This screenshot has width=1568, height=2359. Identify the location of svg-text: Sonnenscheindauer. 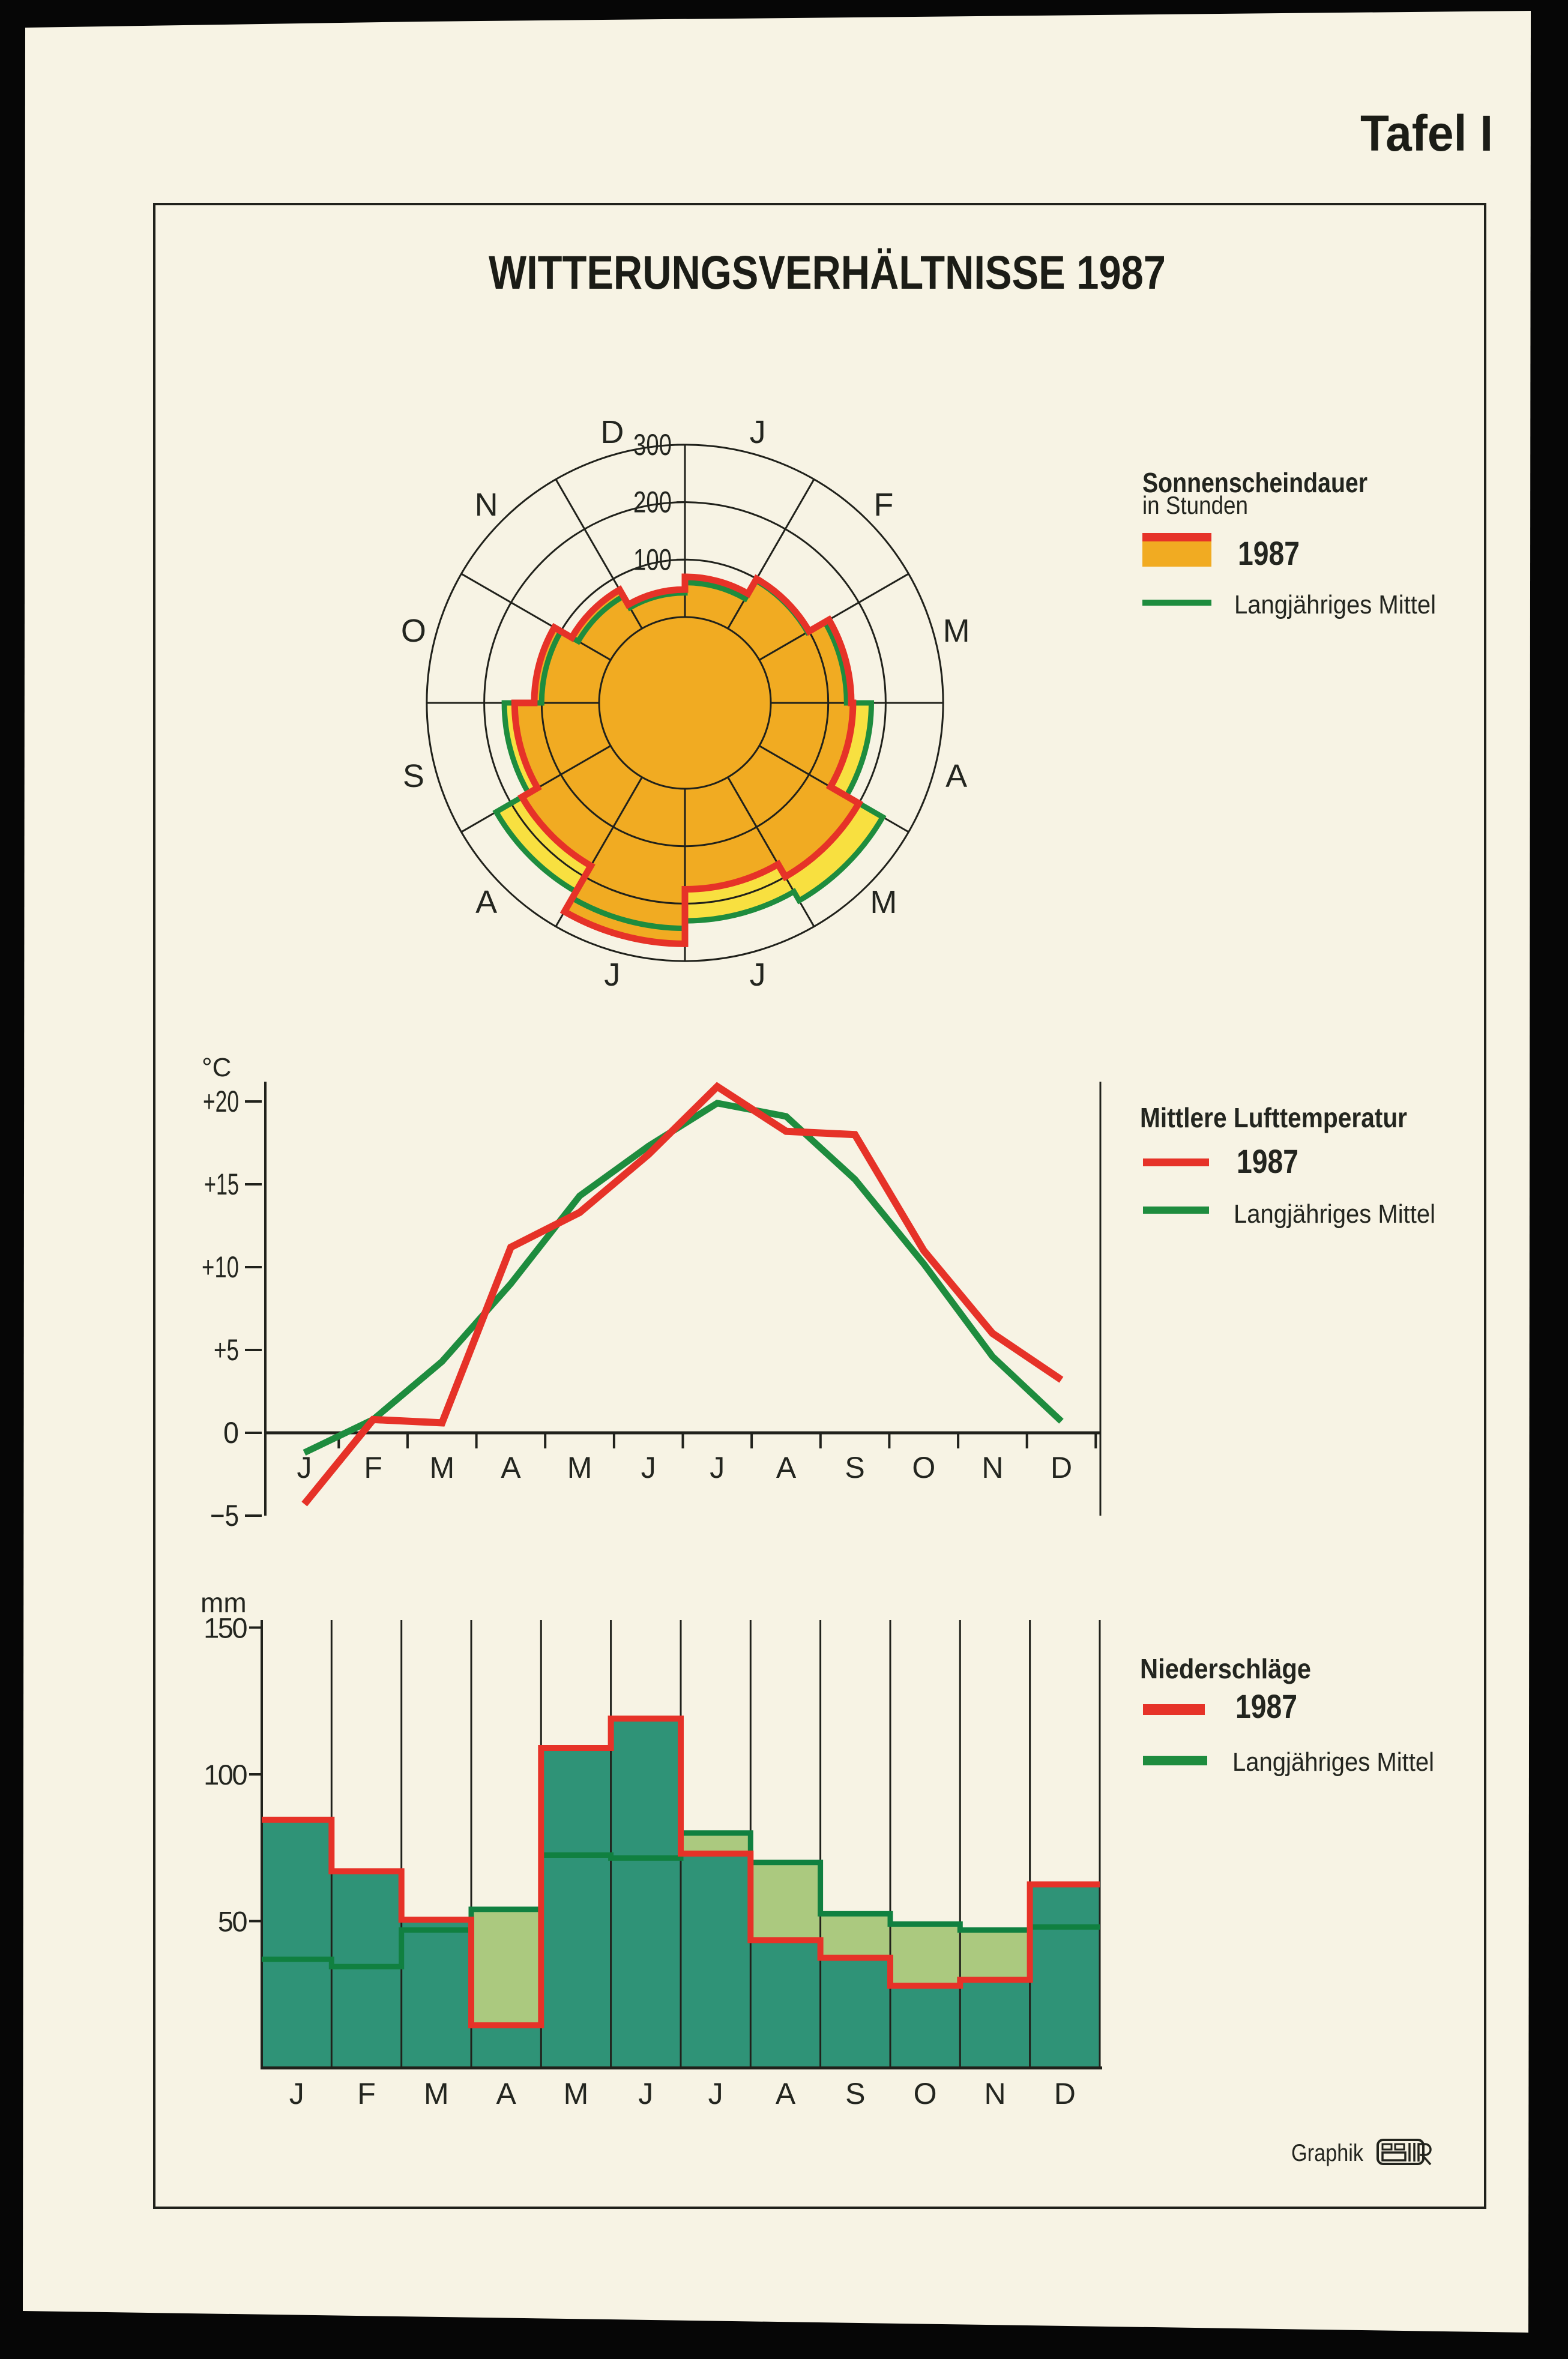
(1254, 482).